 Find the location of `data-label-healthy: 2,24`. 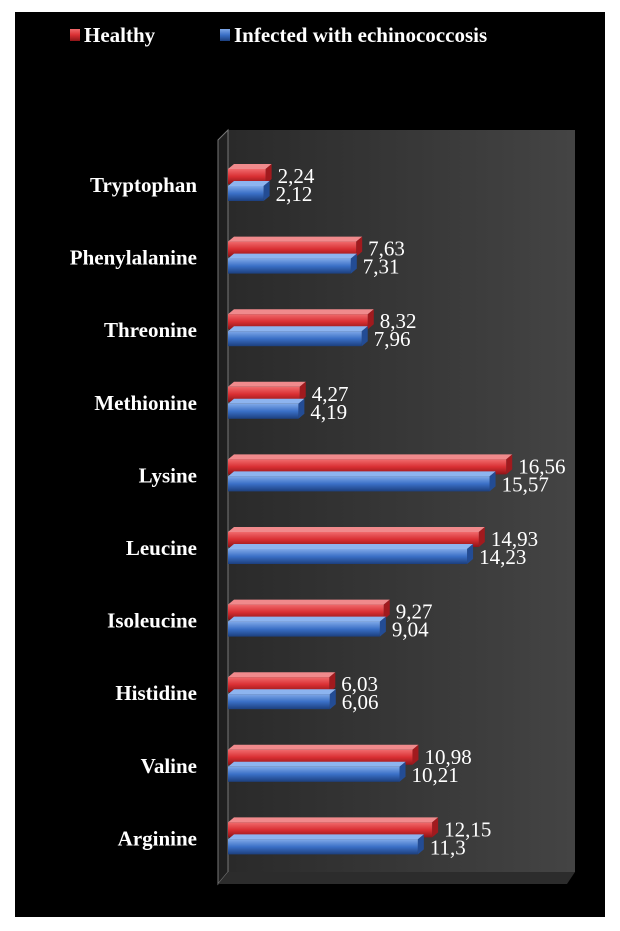

data-label-healthy: 2,24 is located at coordinates (296, 176).